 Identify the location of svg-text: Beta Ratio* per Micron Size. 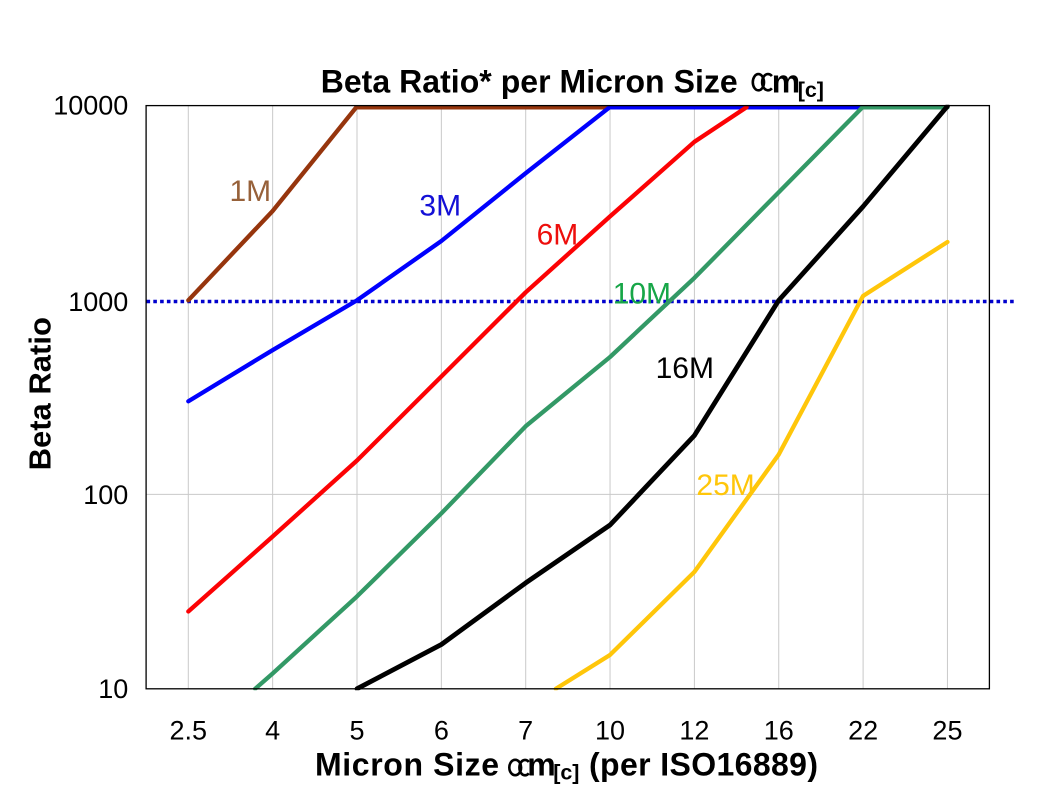
(529, 81).